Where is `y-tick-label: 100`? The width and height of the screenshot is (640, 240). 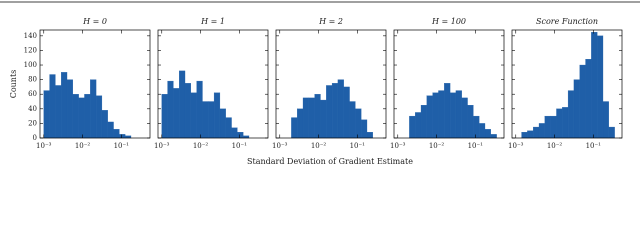 y-tick-label: 100 is located at coordinates (30, 65).